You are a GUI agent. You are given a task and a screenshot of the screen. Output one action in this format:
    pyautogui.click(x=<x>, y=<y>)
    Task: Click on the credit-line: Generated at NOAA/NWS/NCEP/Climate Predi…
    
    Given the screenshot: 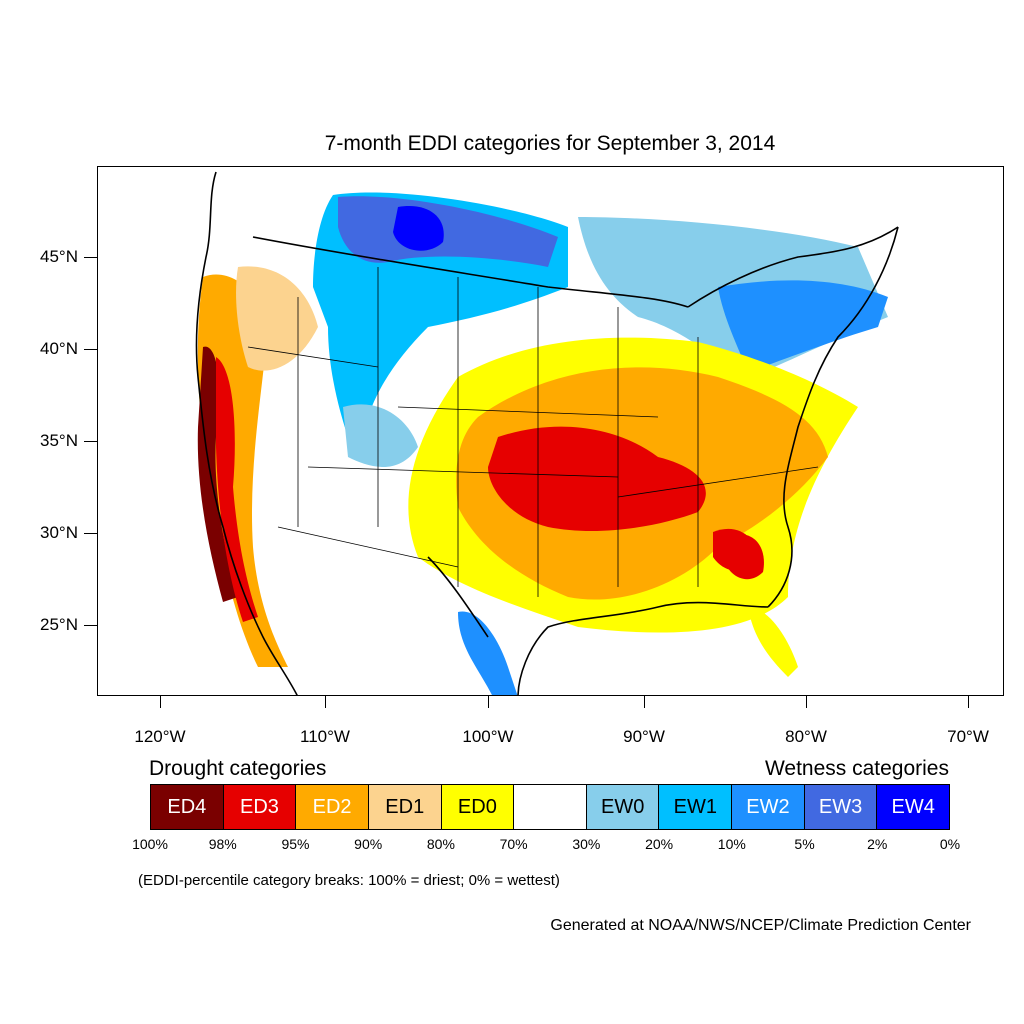 What is the action you would take?
    pyautogui.click(x=760, y=925)
    